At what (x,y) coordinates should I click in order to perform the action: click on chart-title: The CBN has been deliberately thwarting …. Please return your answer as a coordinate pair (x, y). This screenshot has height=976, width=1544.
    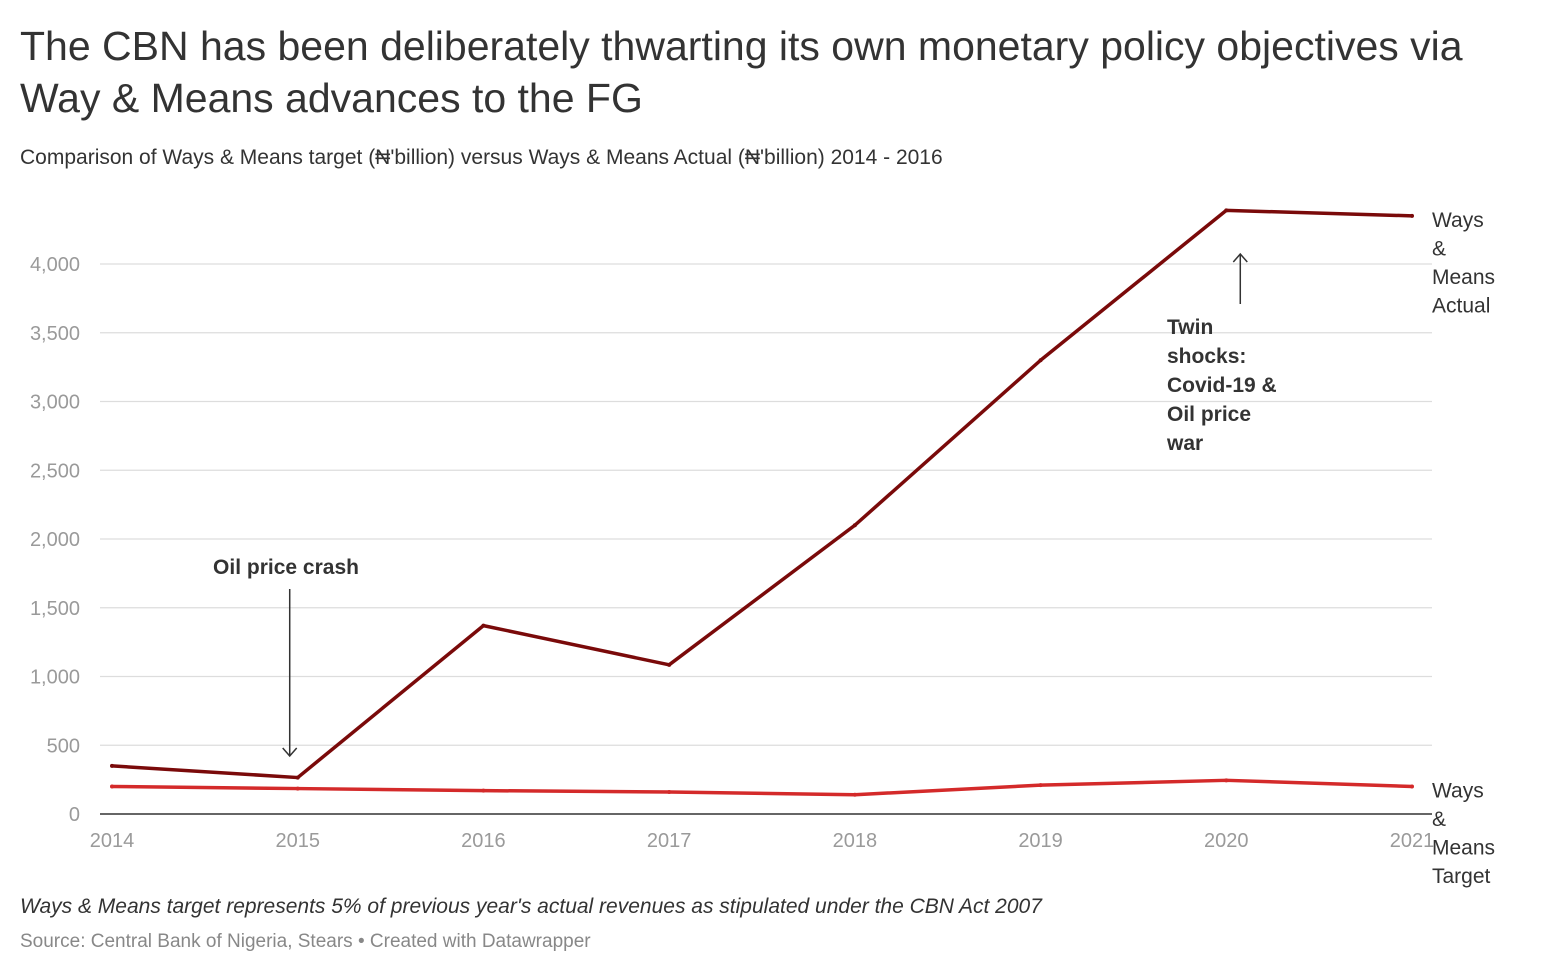
    Looking at the image, I should click on (741, 72).